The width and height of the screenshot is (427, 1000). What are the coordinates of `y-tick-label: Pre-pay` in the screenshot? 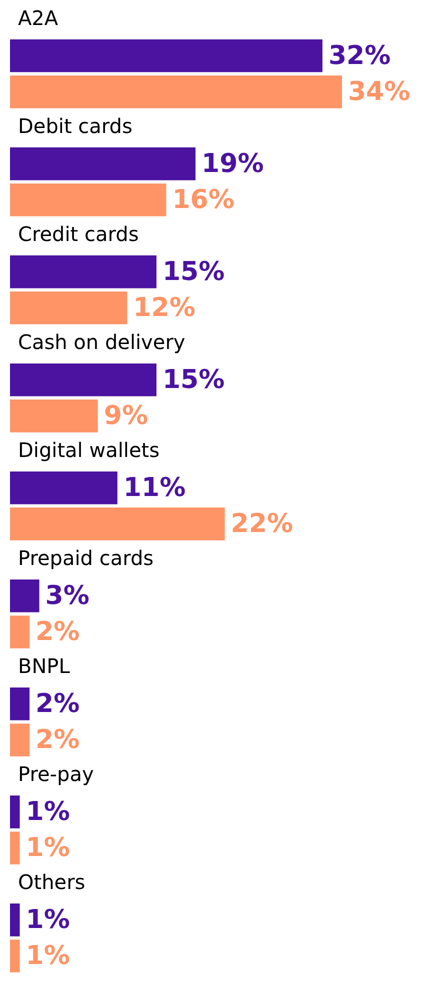 It's located at (56, 774).